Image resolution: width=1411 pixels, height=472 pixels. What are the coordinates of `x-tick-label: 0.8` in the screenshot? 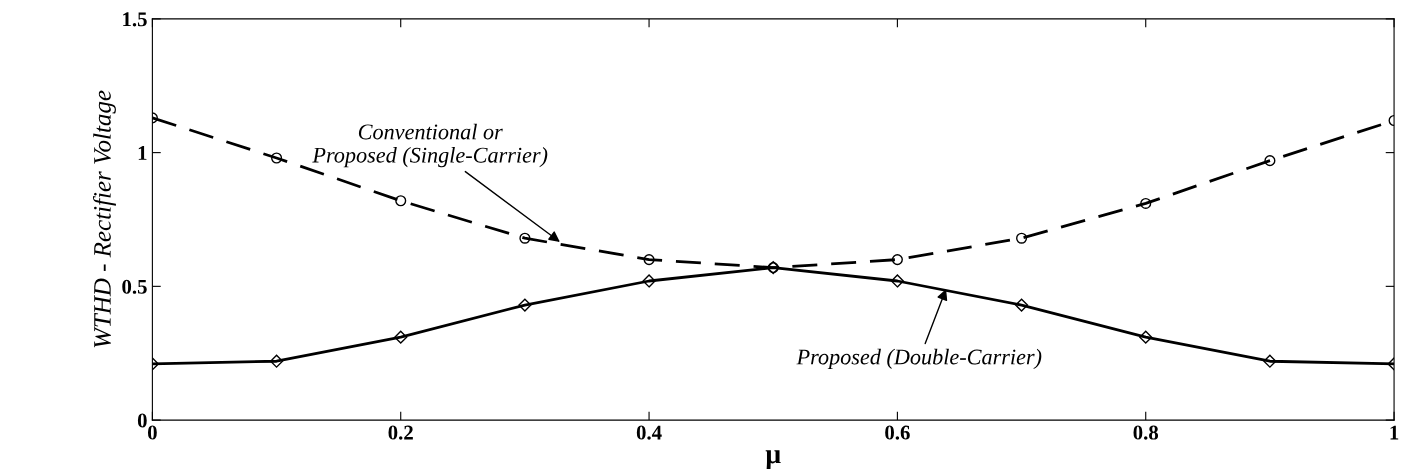 It's located at (1146, 432).